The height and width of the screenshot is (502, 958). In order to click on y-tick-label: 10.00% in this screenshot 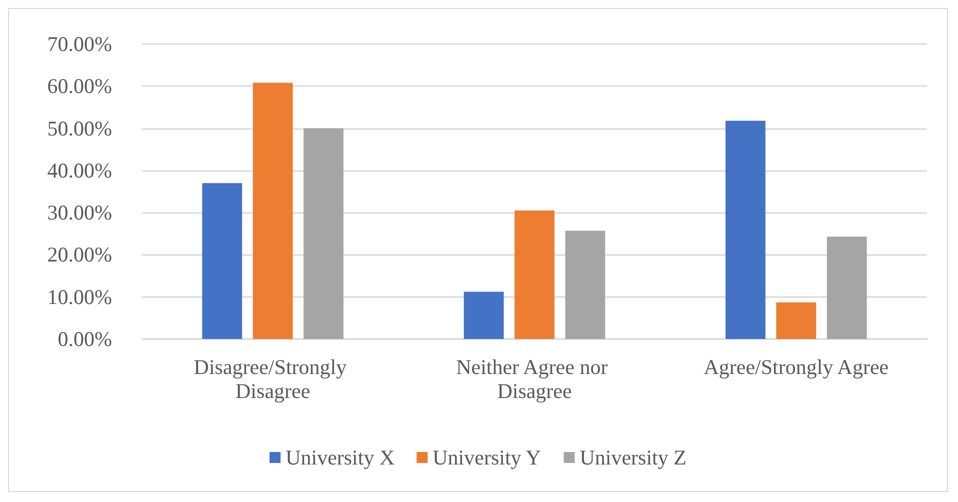, I will do `click(79, 296)`.